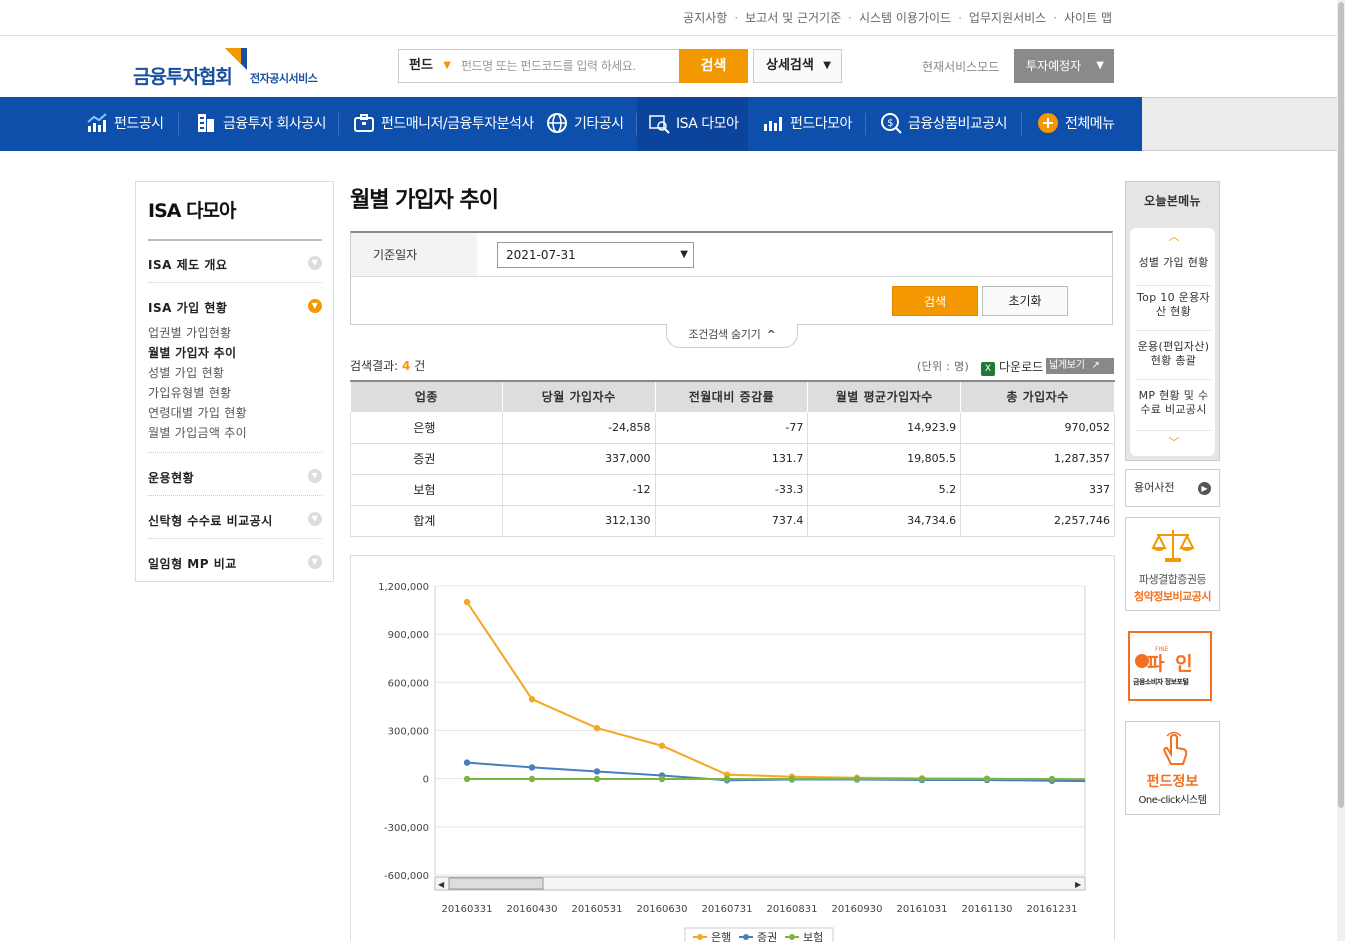  What do you see at coordinates (235, 538) in the screenshot?
I see `left-menu-divider` at bounding box center [235, 538].